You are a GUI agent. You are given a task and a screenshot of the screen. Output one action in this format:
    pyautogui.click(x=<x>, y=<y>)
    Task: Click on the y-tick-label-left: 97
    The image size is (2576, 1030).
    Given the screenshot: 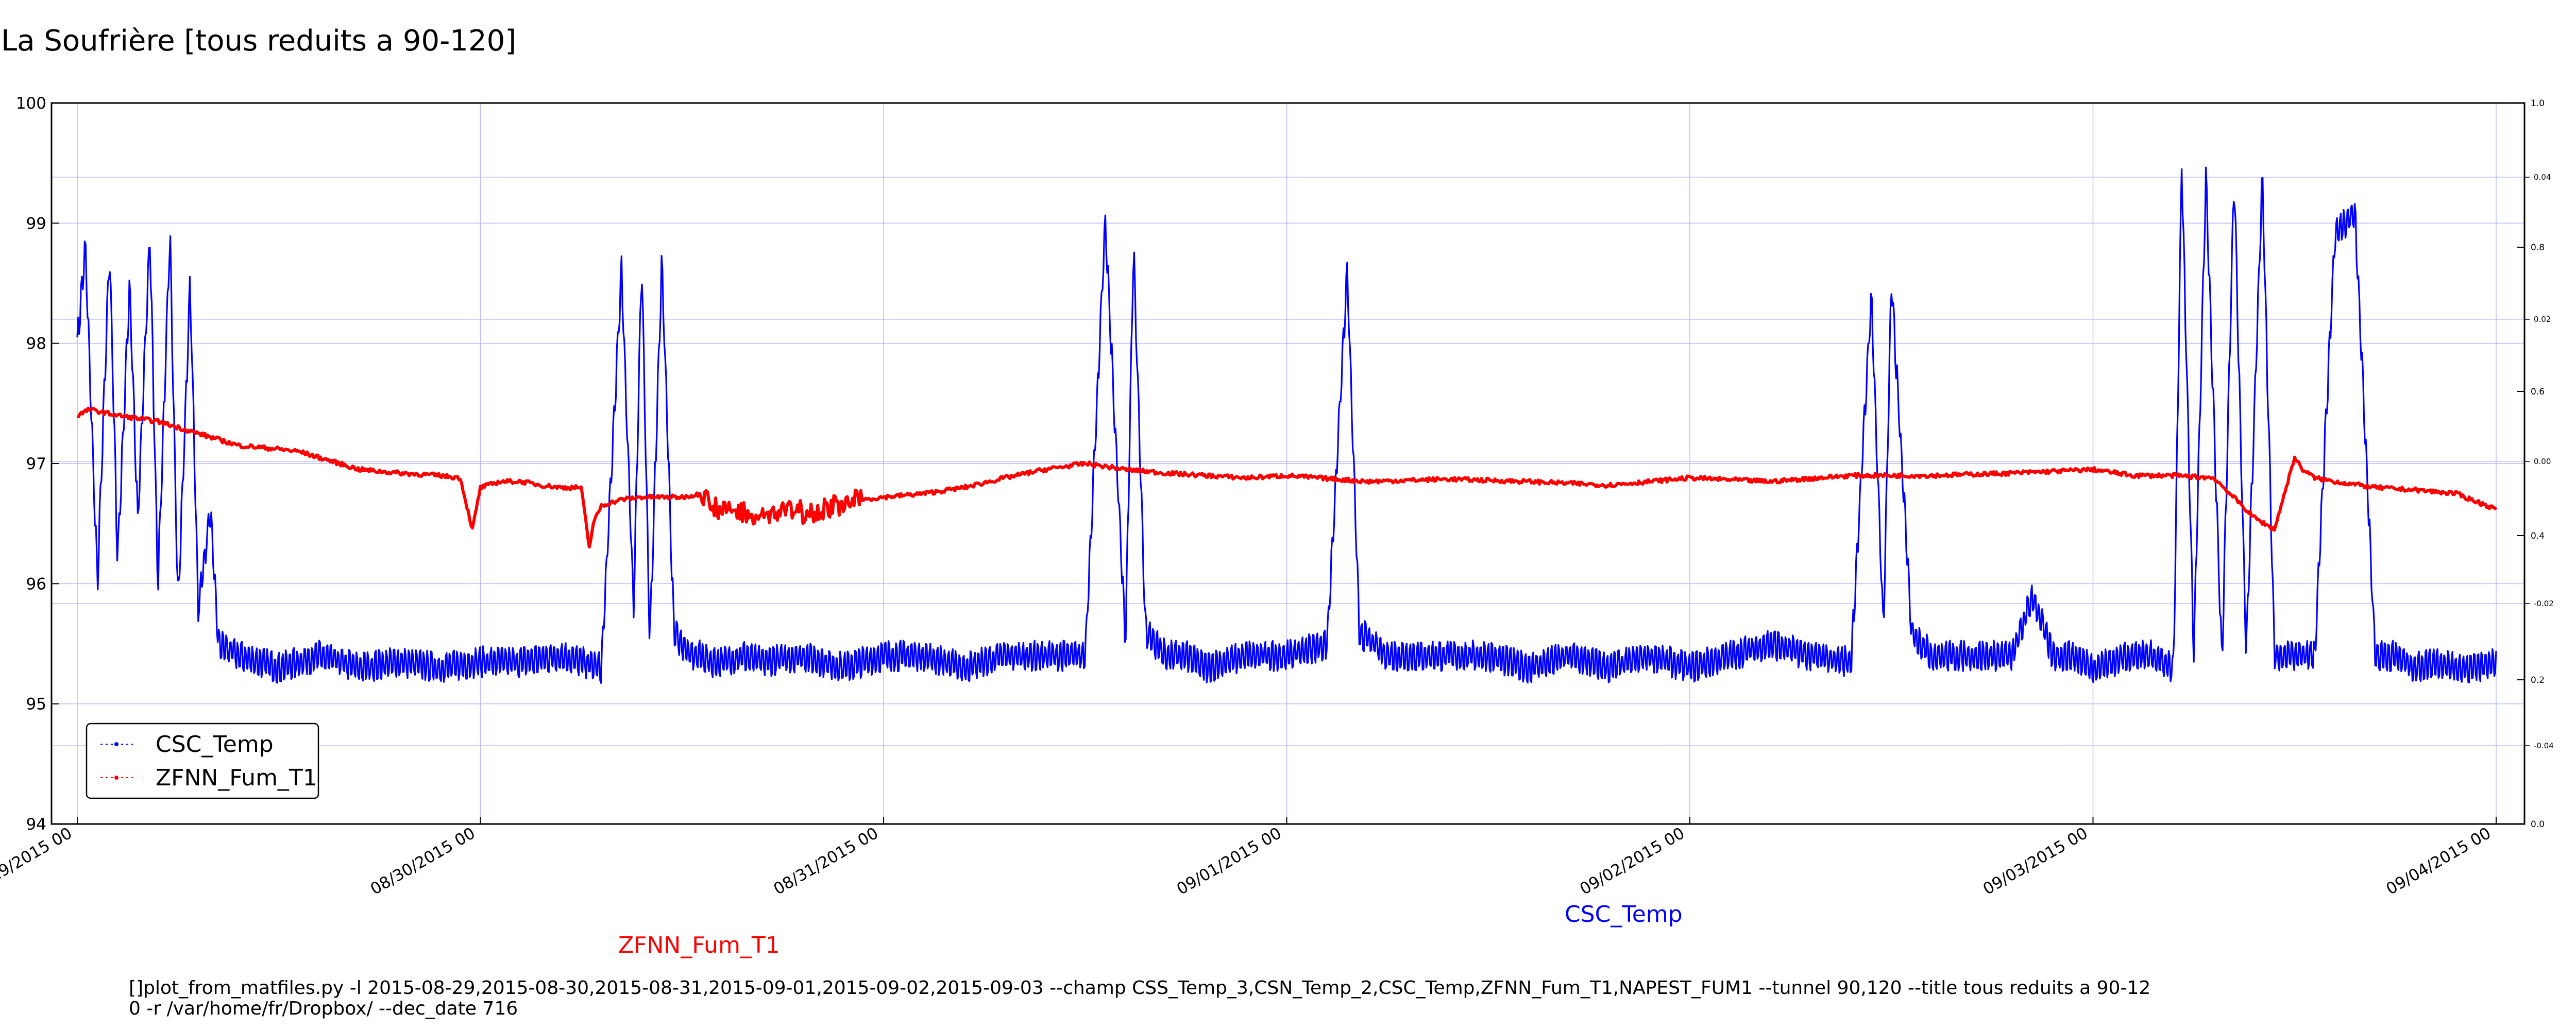 What is the action you would take?
    pyautogui.click(x=36, y=464)
    